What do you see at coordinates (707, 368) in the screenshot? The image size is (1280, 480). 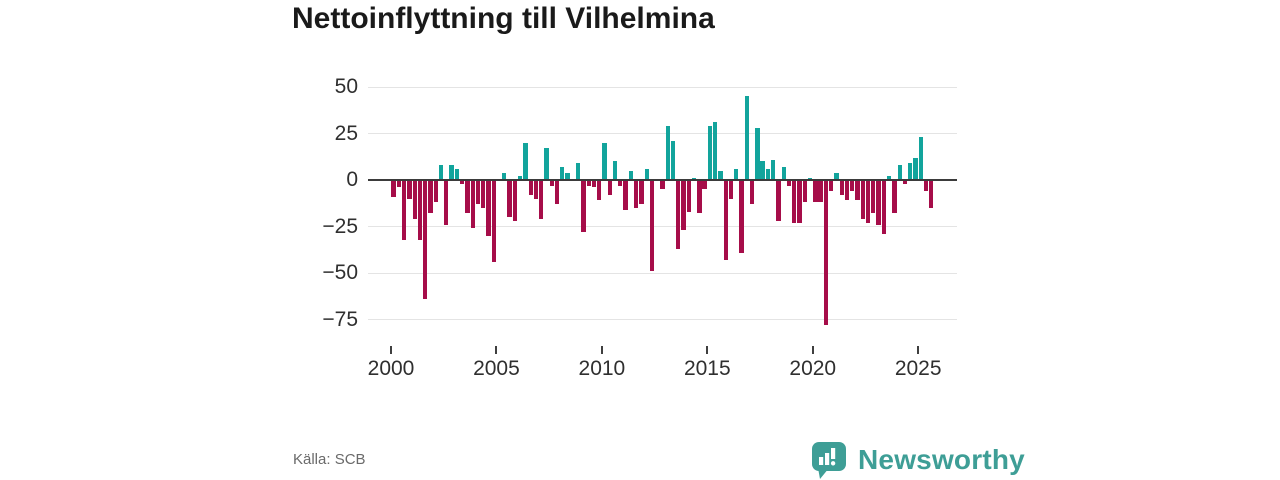 I see `x-tick-label: 2015` at bounding box center [707, 368].